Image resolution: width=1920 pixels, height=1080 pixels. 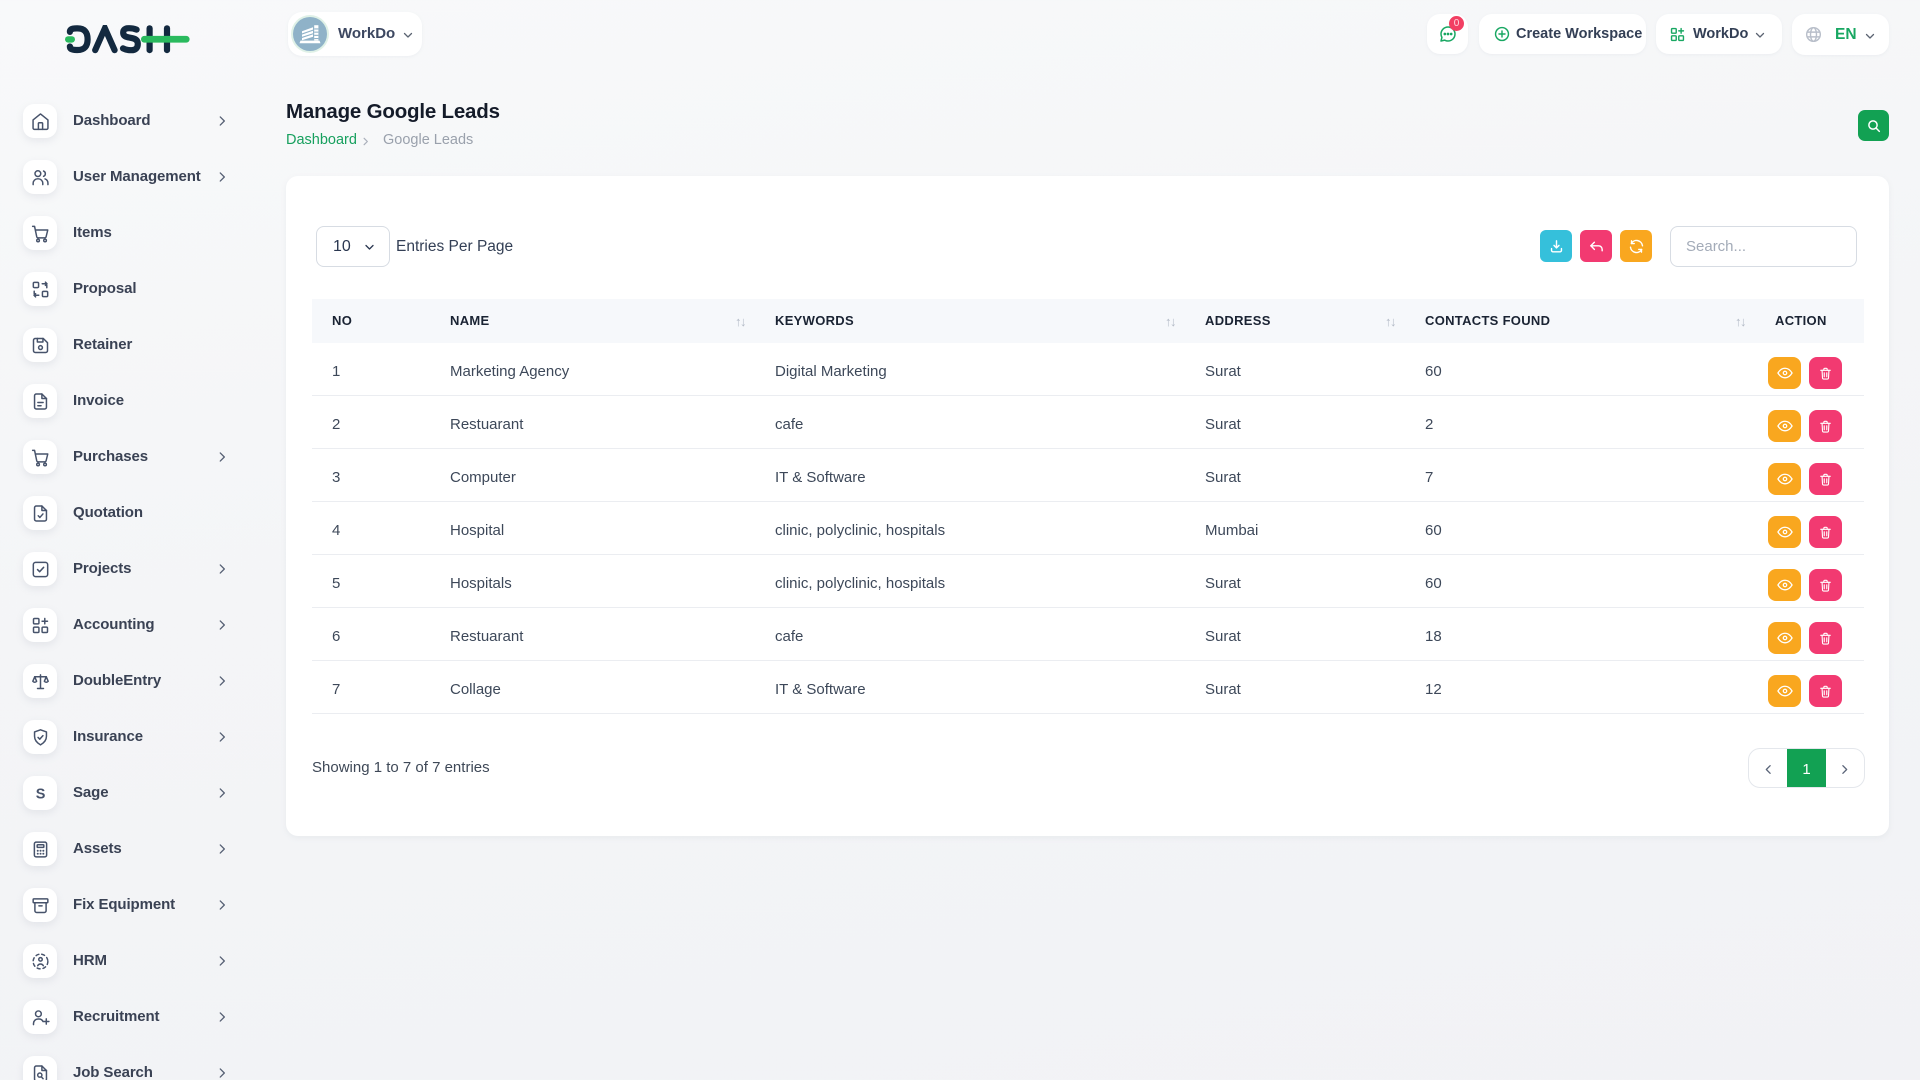 What do you see at coordinates (40, 794) in the screenshot?
I see `svg-text: S` at bounding box center [40, 794].